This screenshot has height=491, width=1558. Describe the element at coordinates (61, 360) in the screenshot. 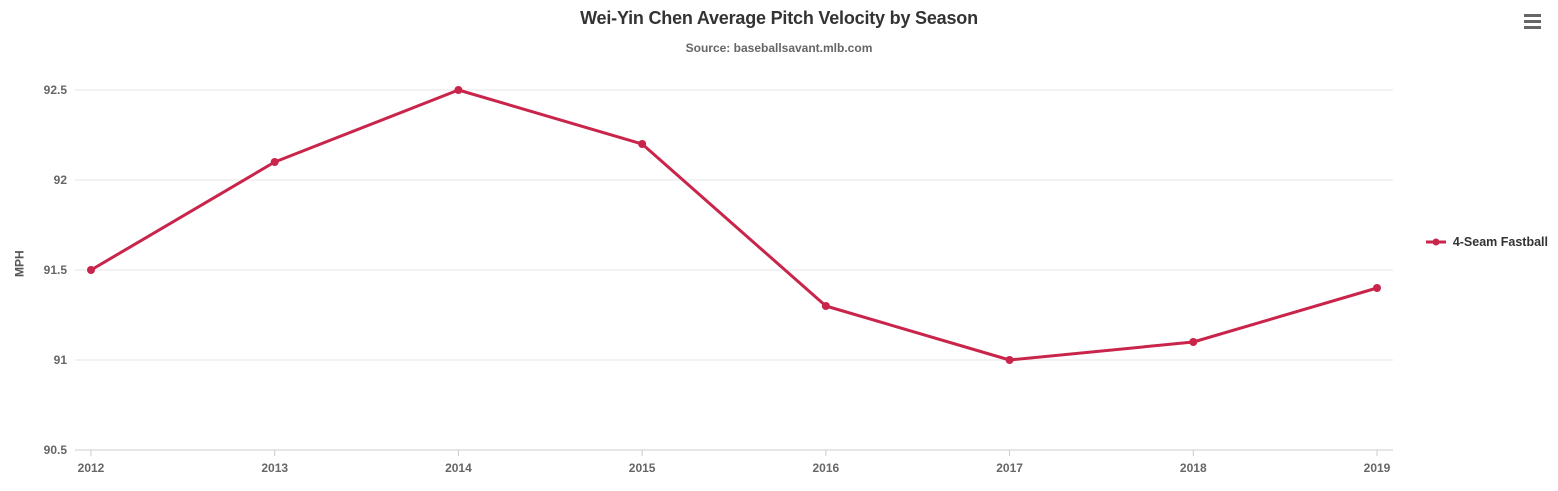

I see `y-axis-tick-label: 91` at that location.